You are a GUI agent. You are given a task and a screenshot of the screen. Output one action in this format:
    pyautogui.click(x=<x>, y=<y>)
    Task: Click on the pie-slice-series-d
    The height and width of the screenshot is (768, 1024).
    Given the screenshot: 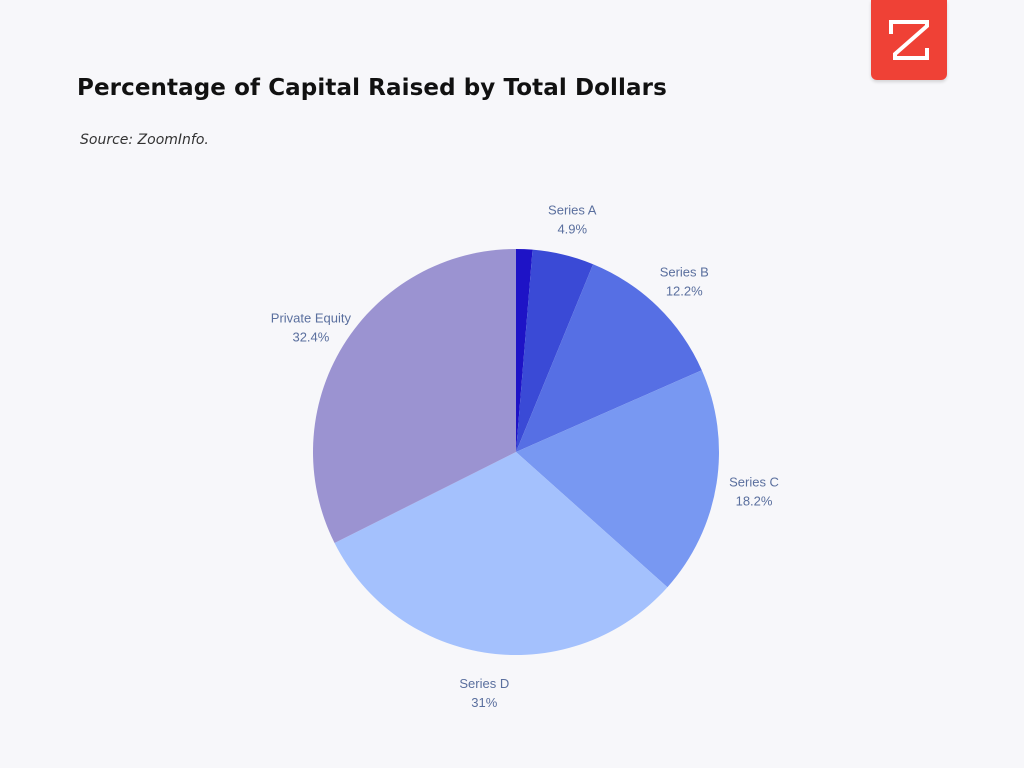 What is the action you would take?
    pyautogui.click(x=501, y=554)
    